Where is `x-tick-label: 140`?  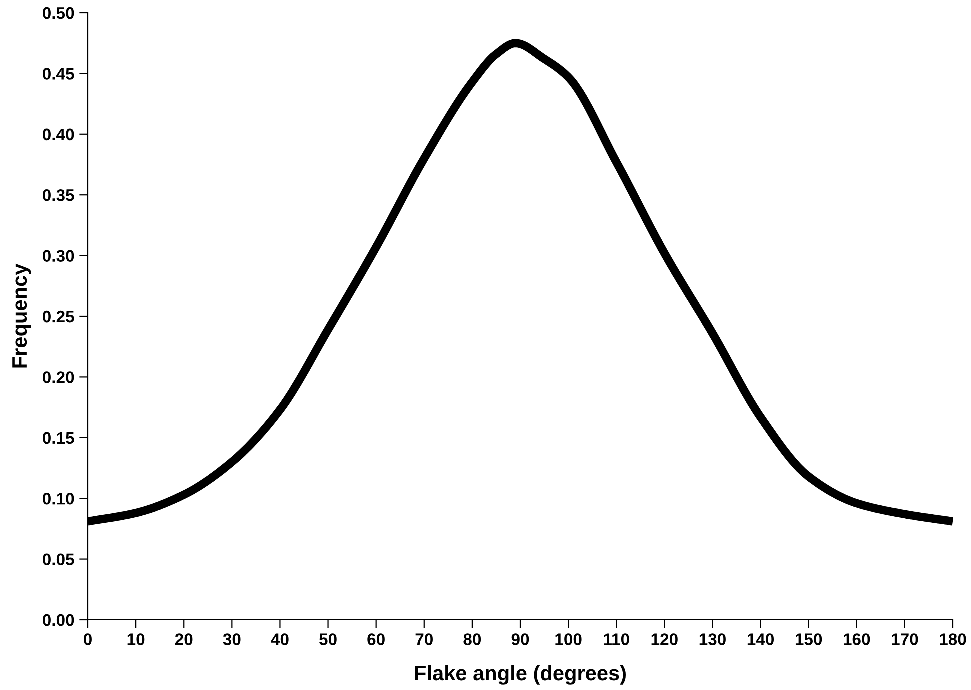
x-tick-label: 140 is located at coordinates (761, 640).